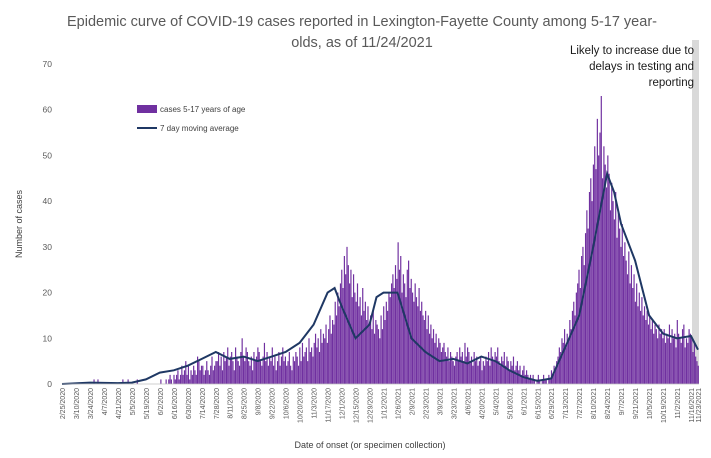  What do you see at coordinates (259, 401) in the screenshot?
I see `x-tick-label: 9/8/2020` at bounding box center [259, 401].